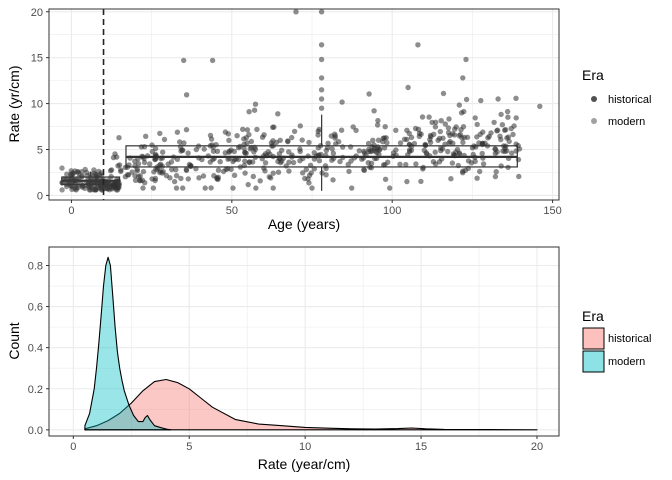  What do you see at coordinates (35, 431) in the screenshot?
I see `bottom-y-tick-label: 0.0` at bounding box center [35, 431].